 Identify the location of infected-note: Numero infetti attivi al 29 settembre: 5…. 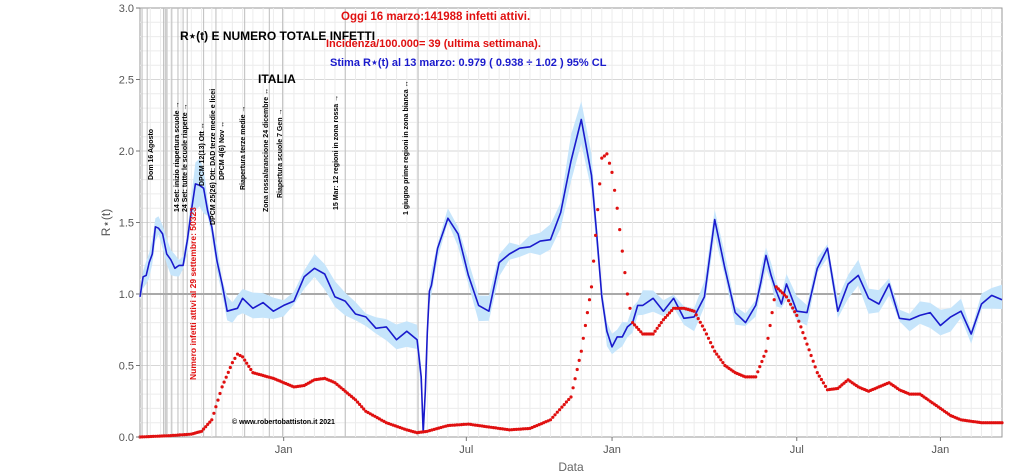
(193, 293).